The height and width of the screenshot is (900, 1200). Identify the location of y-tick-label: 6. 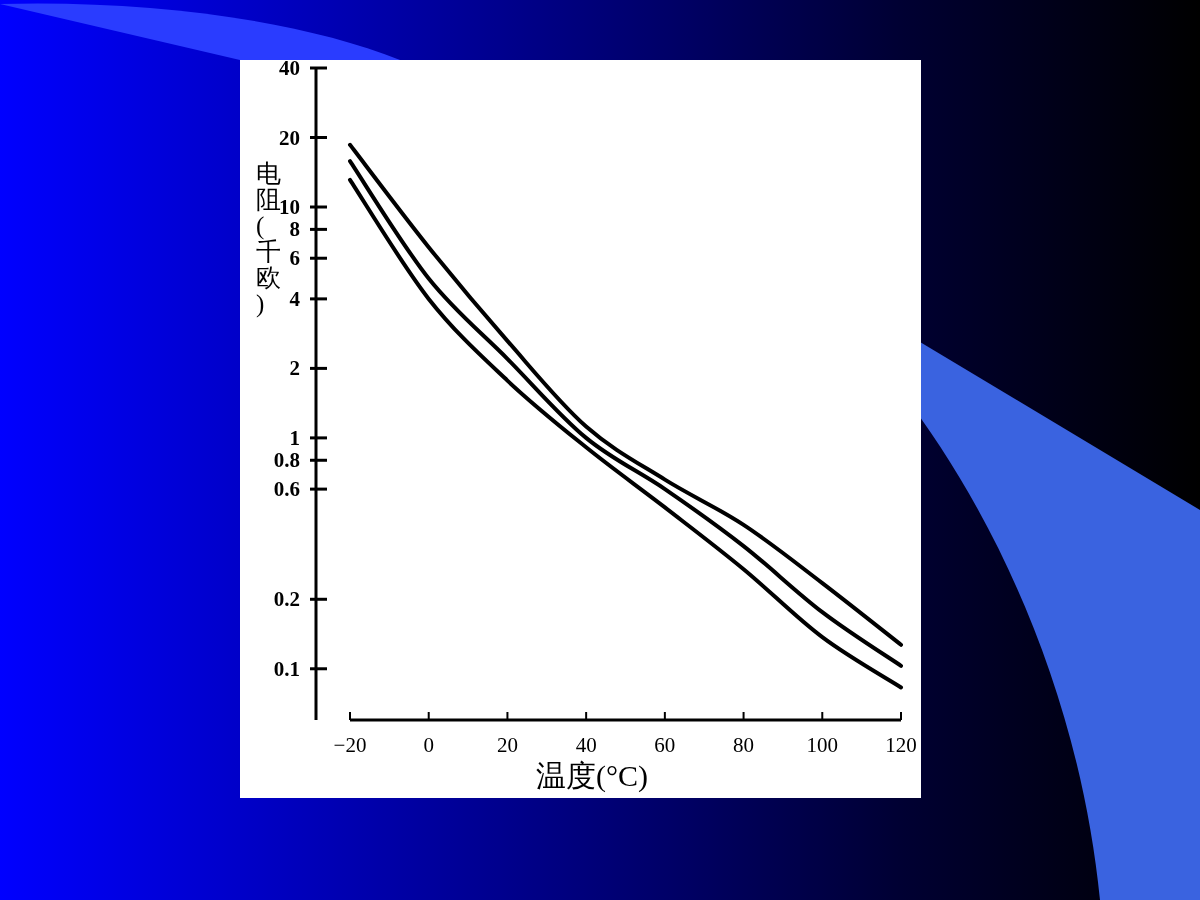
(294, 258).